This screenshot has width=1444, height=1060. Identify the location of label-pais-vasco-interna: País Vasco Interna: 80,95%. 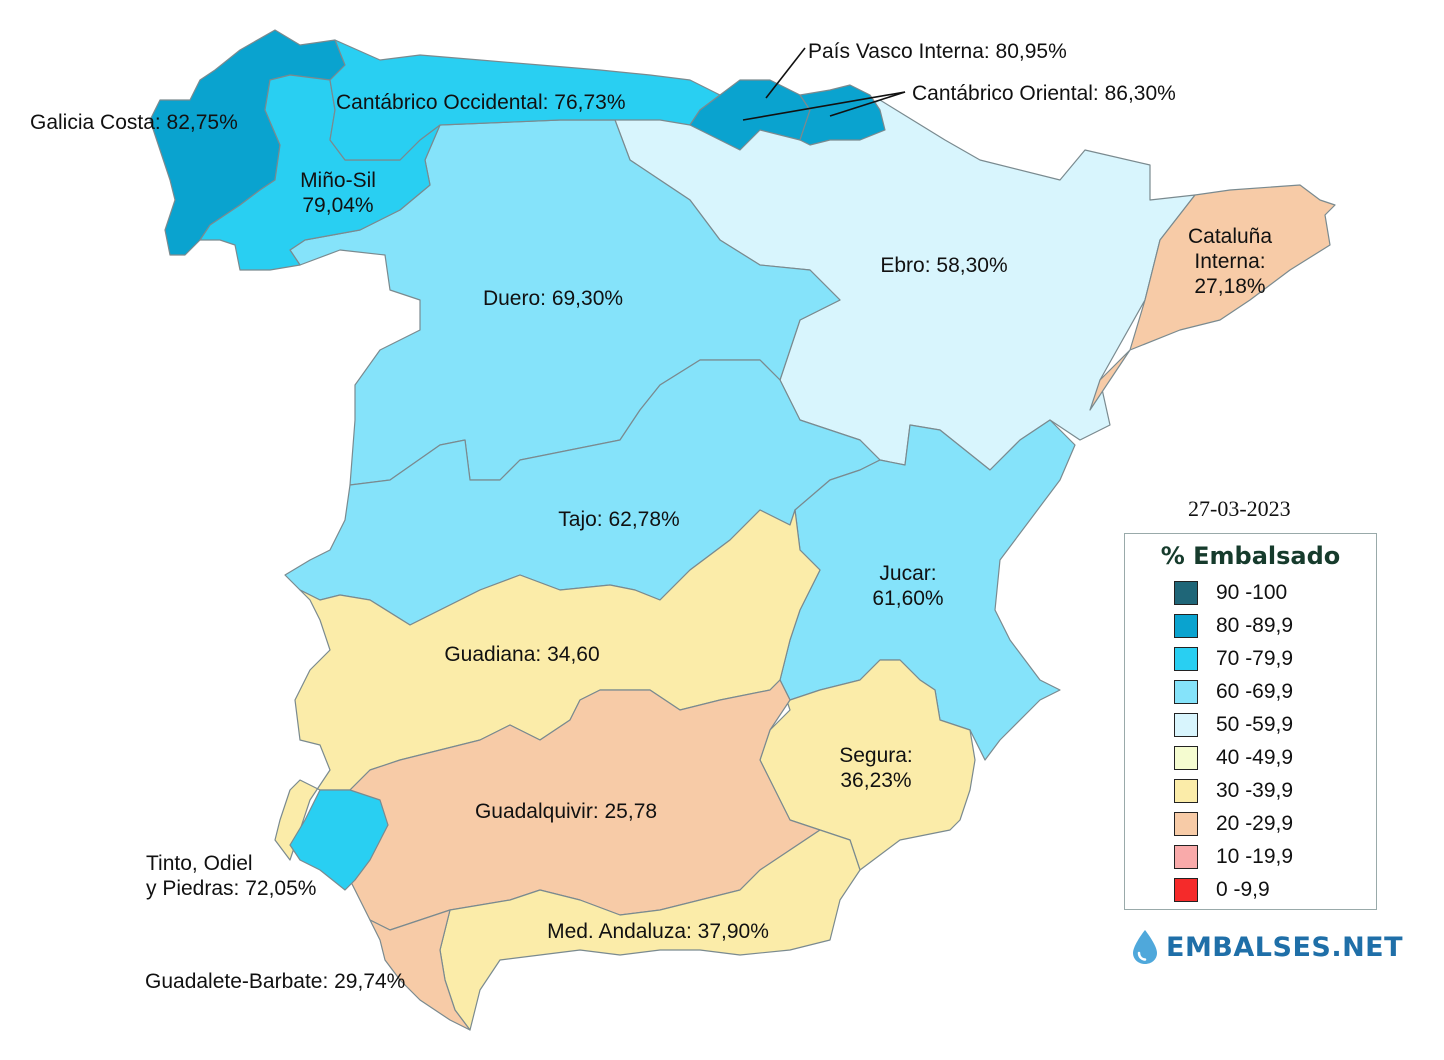
(937, 51).